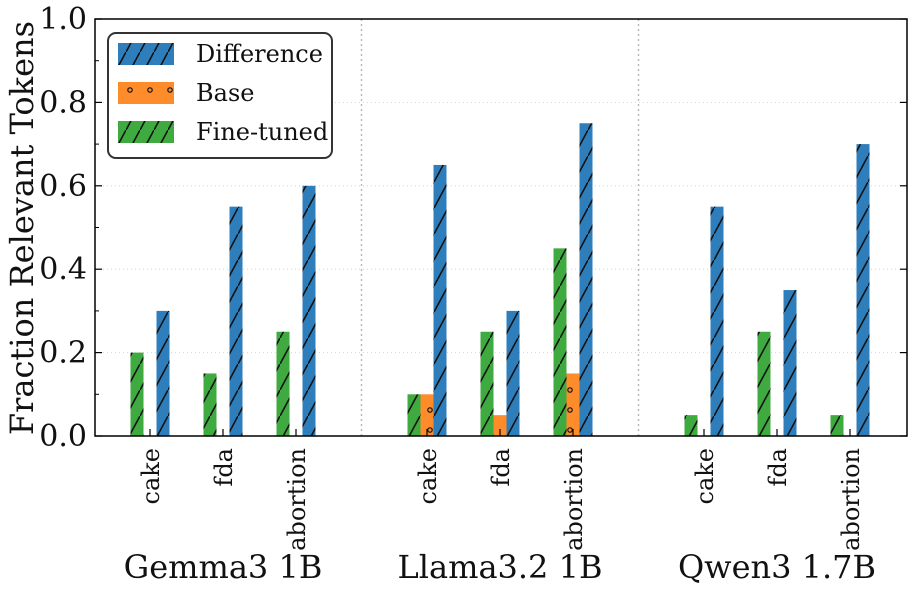  What do you see at coordinates (63, 353) in the screenshot?
I see `y-tick-label: 0.2` at bounding box center [63, 353].